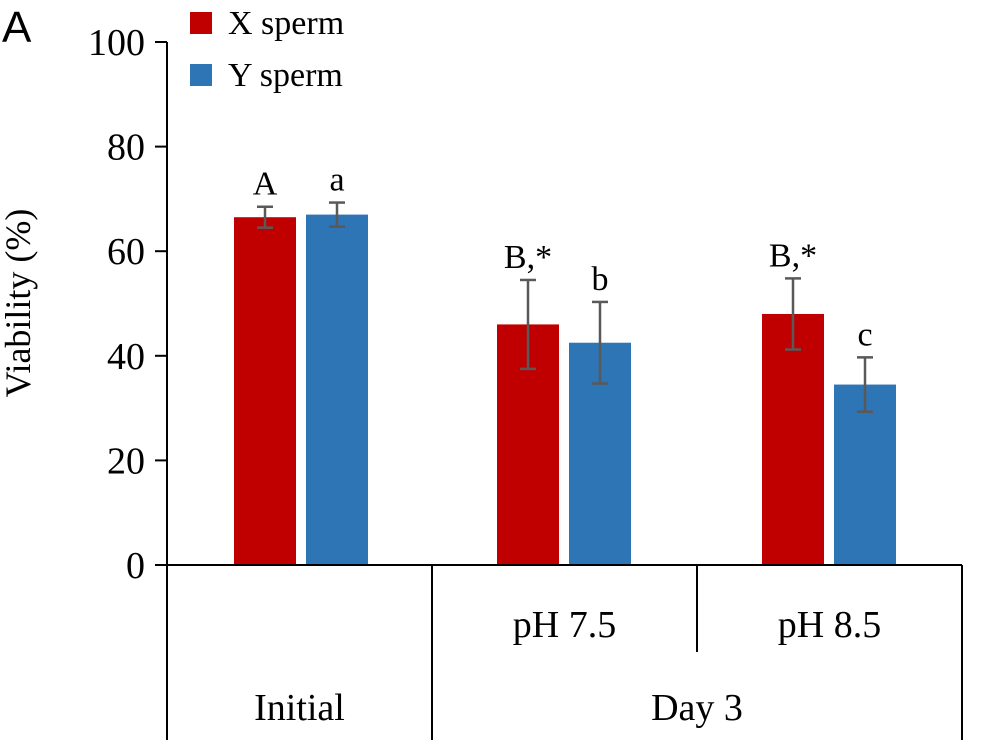  What do you see at coordinates (126, 461) in the screenshot?
I see `y-tick-label: 20` at bounding box center [126, 461].